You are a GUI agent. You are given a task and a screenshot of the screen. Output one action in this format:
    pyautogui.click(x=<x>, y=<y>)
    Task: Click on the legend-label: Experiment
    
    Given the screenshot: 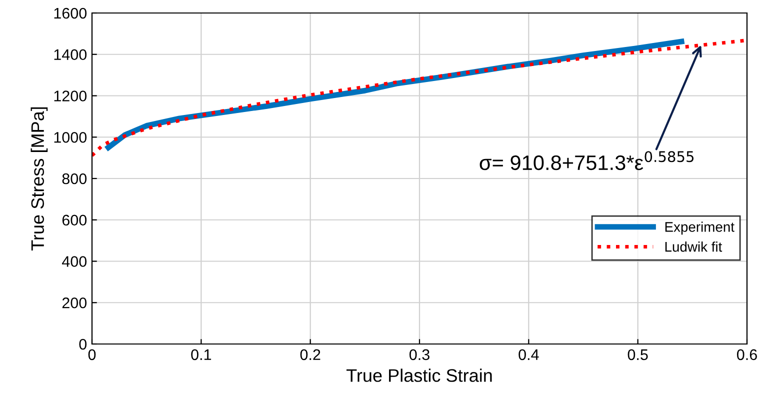 What is the action you would take?
    pyautogui.click(x=699, y=228)
    